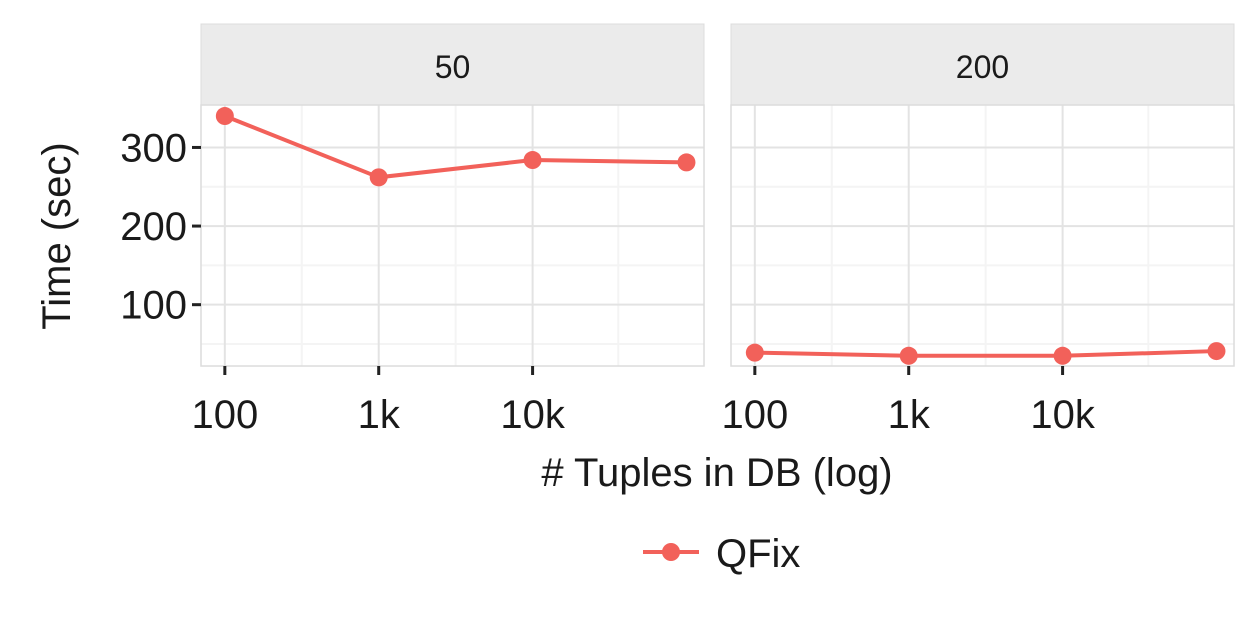  I want to click on legend-key-marker, so click(671, 552).